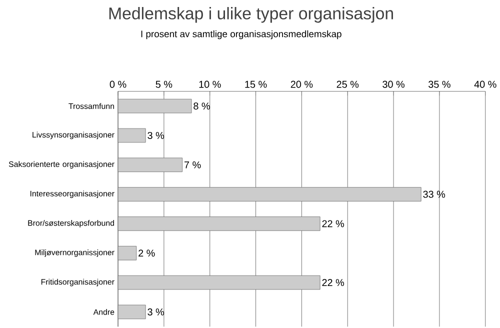 The width and height of the screenshot is (500, 328). Describe the element at coordinates (256, 84) in the screenshot. I see `x-tick-label: 15 %` at that location.